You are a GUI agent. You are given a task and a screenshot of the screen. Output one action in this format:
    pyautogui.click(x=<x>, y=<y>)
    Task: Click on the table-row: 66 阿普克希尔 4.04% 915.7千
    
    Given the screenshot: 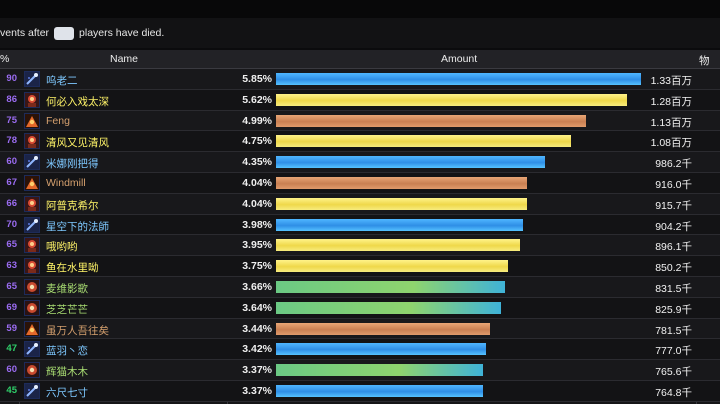 What is the action you would take?
    pyautogui.click(x=360, y=204)
    